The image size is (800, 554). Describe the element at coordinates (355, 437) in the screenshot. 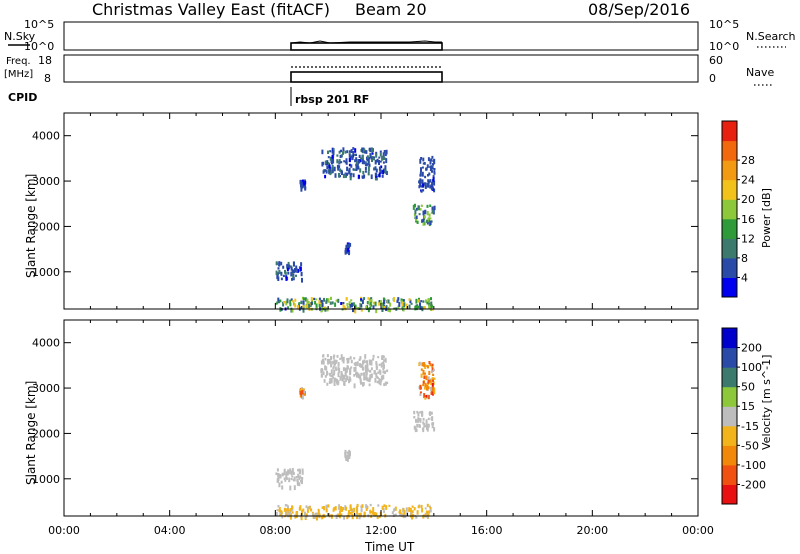

I see `velocity-echo-cells` at that location.